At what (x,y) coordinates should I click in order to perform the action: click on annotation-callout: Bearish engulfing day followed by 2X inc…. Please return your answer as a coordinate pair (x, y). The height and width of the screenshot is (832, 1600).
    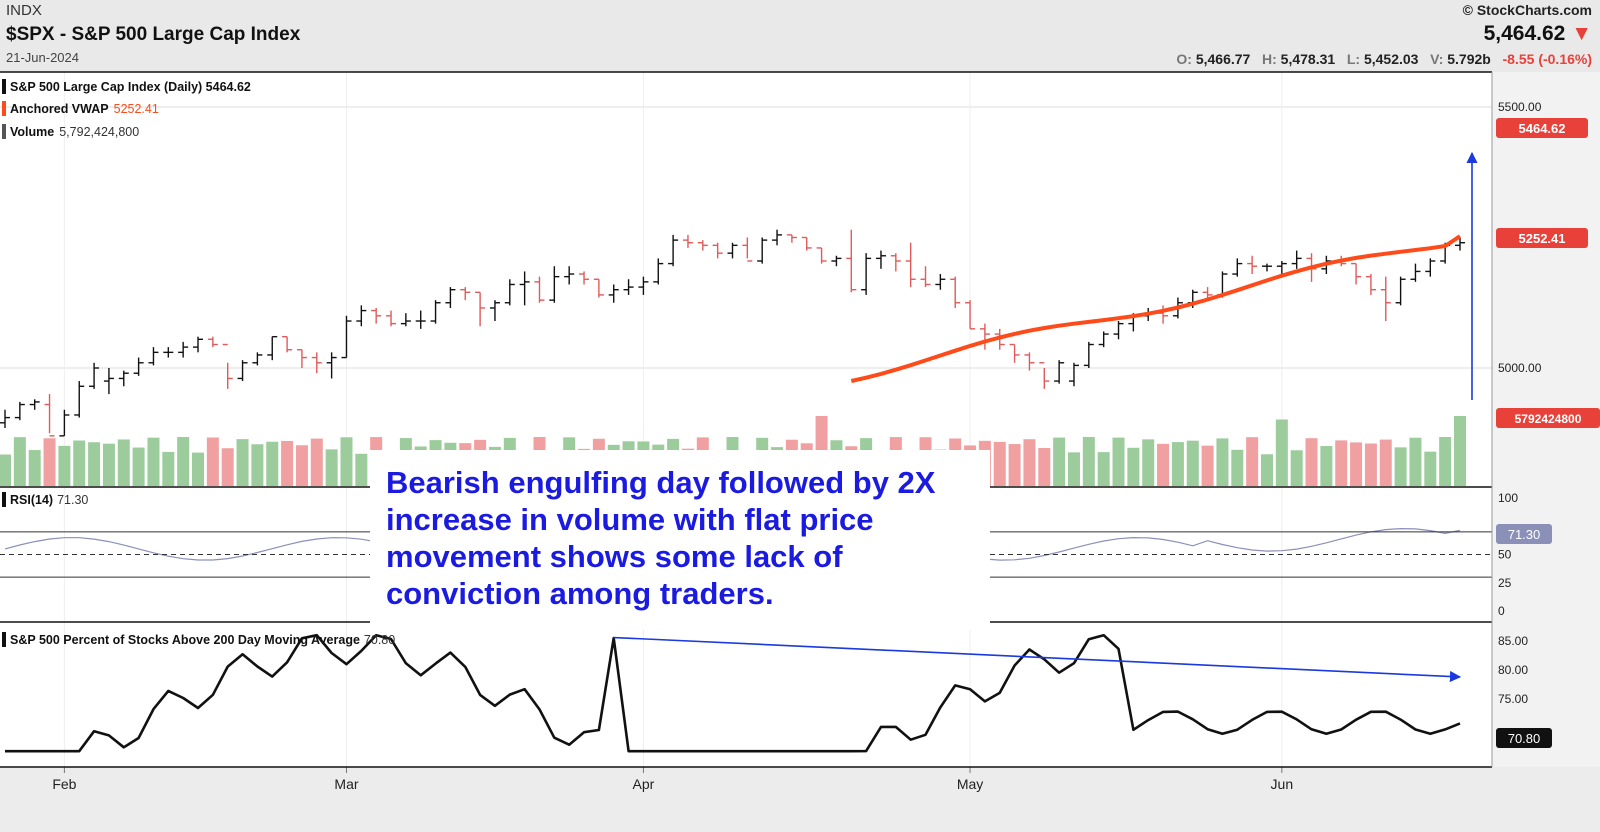
    Looking at the image, I should click on (680, 540).